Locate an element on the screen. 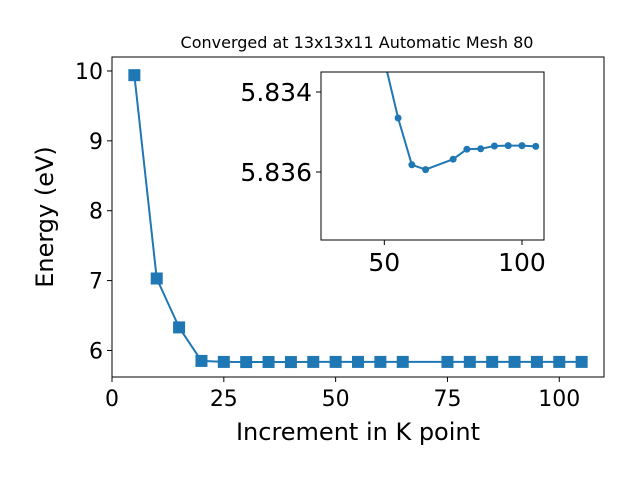 This screenshot has width=640, height=480. inset-series-marks is located at coordinates (463, 123).